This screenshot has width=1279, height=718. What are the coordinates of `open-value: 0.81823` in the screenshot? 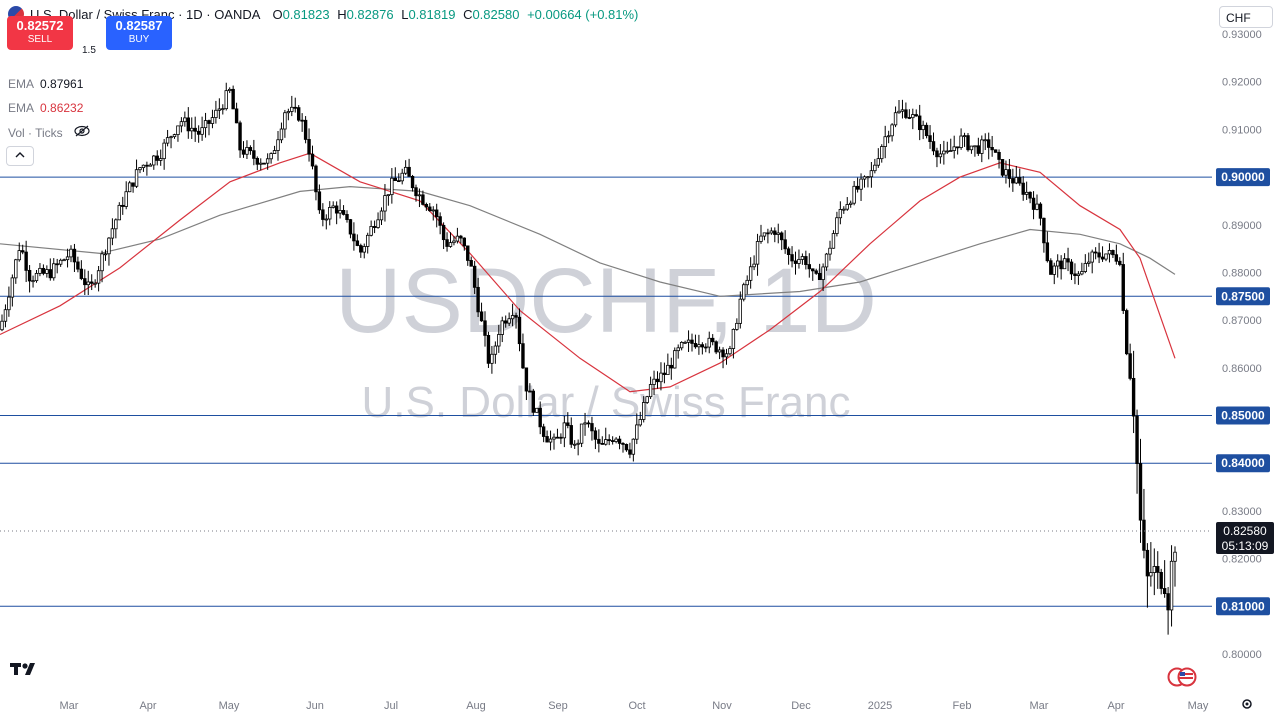 It's located at (306, 14).